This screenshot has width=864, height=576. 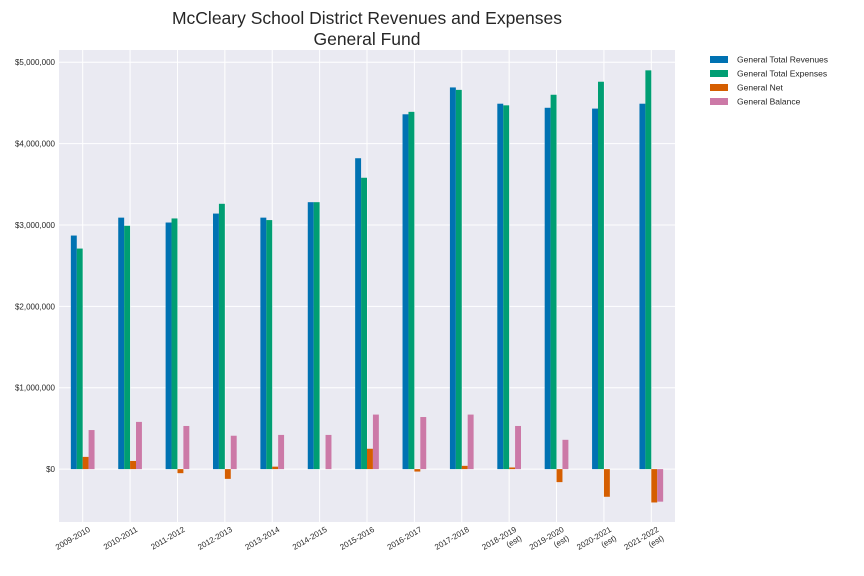 I want to click on x-tick-label-4: 2013-2014, so click(x=263, y=538).